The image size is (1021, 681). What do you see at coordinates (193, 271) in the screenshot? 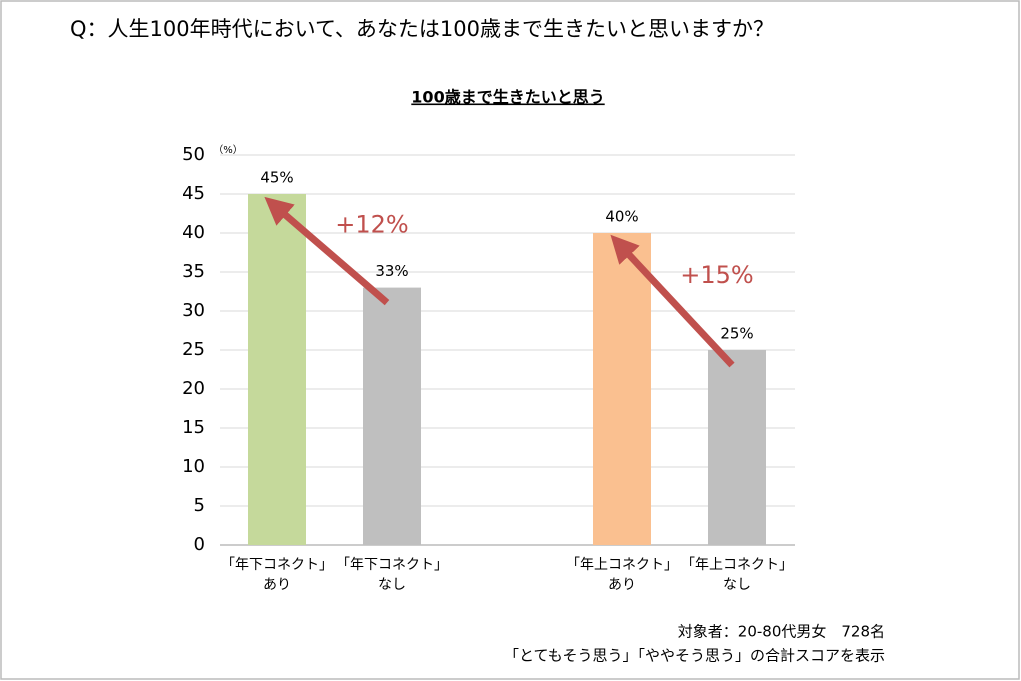
I see `y-tick-label: 35` at bounding box center [193, 271].